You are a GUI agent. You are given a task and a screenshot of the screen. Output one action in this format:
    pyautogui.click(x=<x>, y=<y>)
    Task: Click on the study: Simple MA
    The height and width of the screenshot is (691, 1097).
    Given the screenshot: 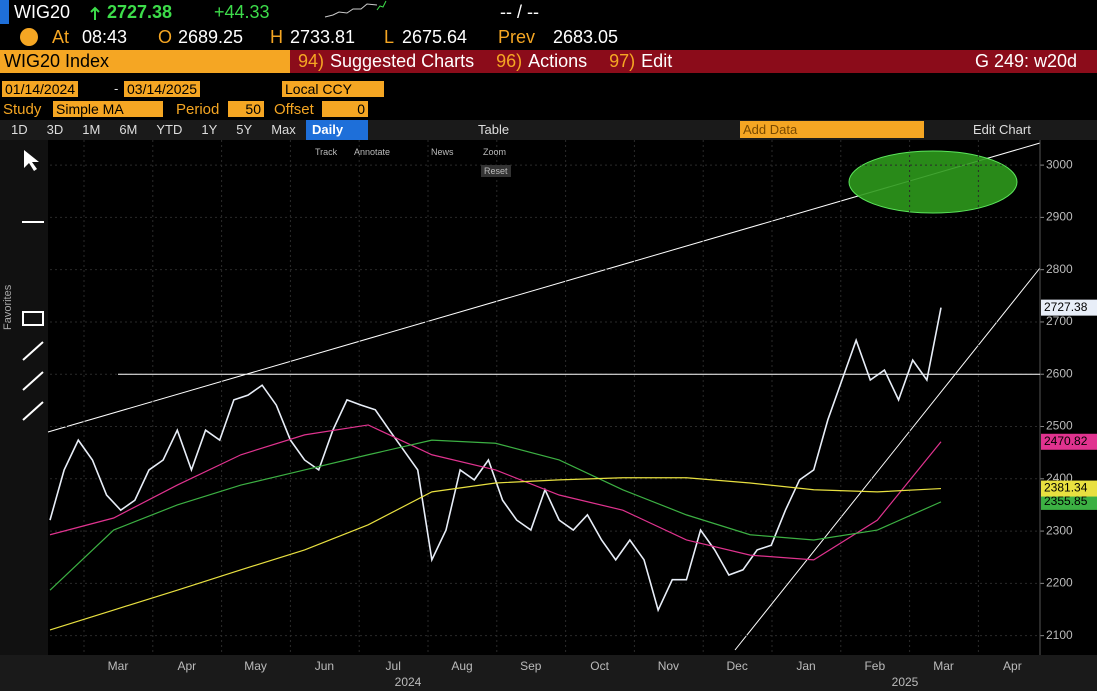 What is the action you would take?
    pyautogui.click(x=108, y=109)
    